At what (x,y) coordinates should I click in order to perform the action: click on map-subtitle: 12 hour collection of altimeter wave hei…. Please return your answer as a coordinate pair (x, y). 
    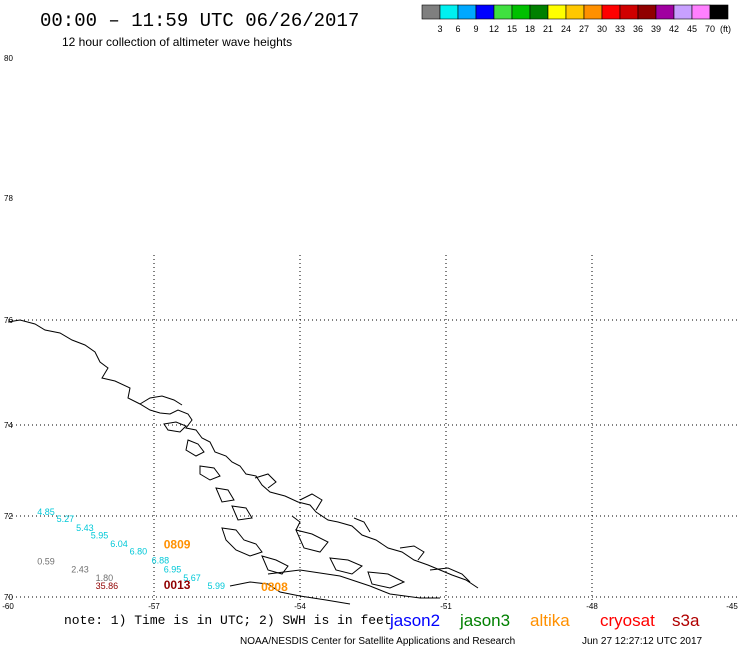
    Looking at the image, I should click on (177, 42).